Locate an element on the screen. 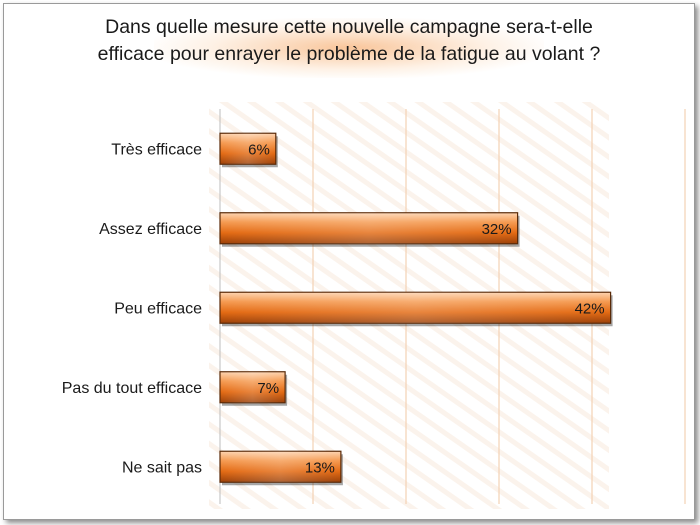 The width and height of the screenshot is (700, 525). value-label: 32% is located at coordinates (497, 229).